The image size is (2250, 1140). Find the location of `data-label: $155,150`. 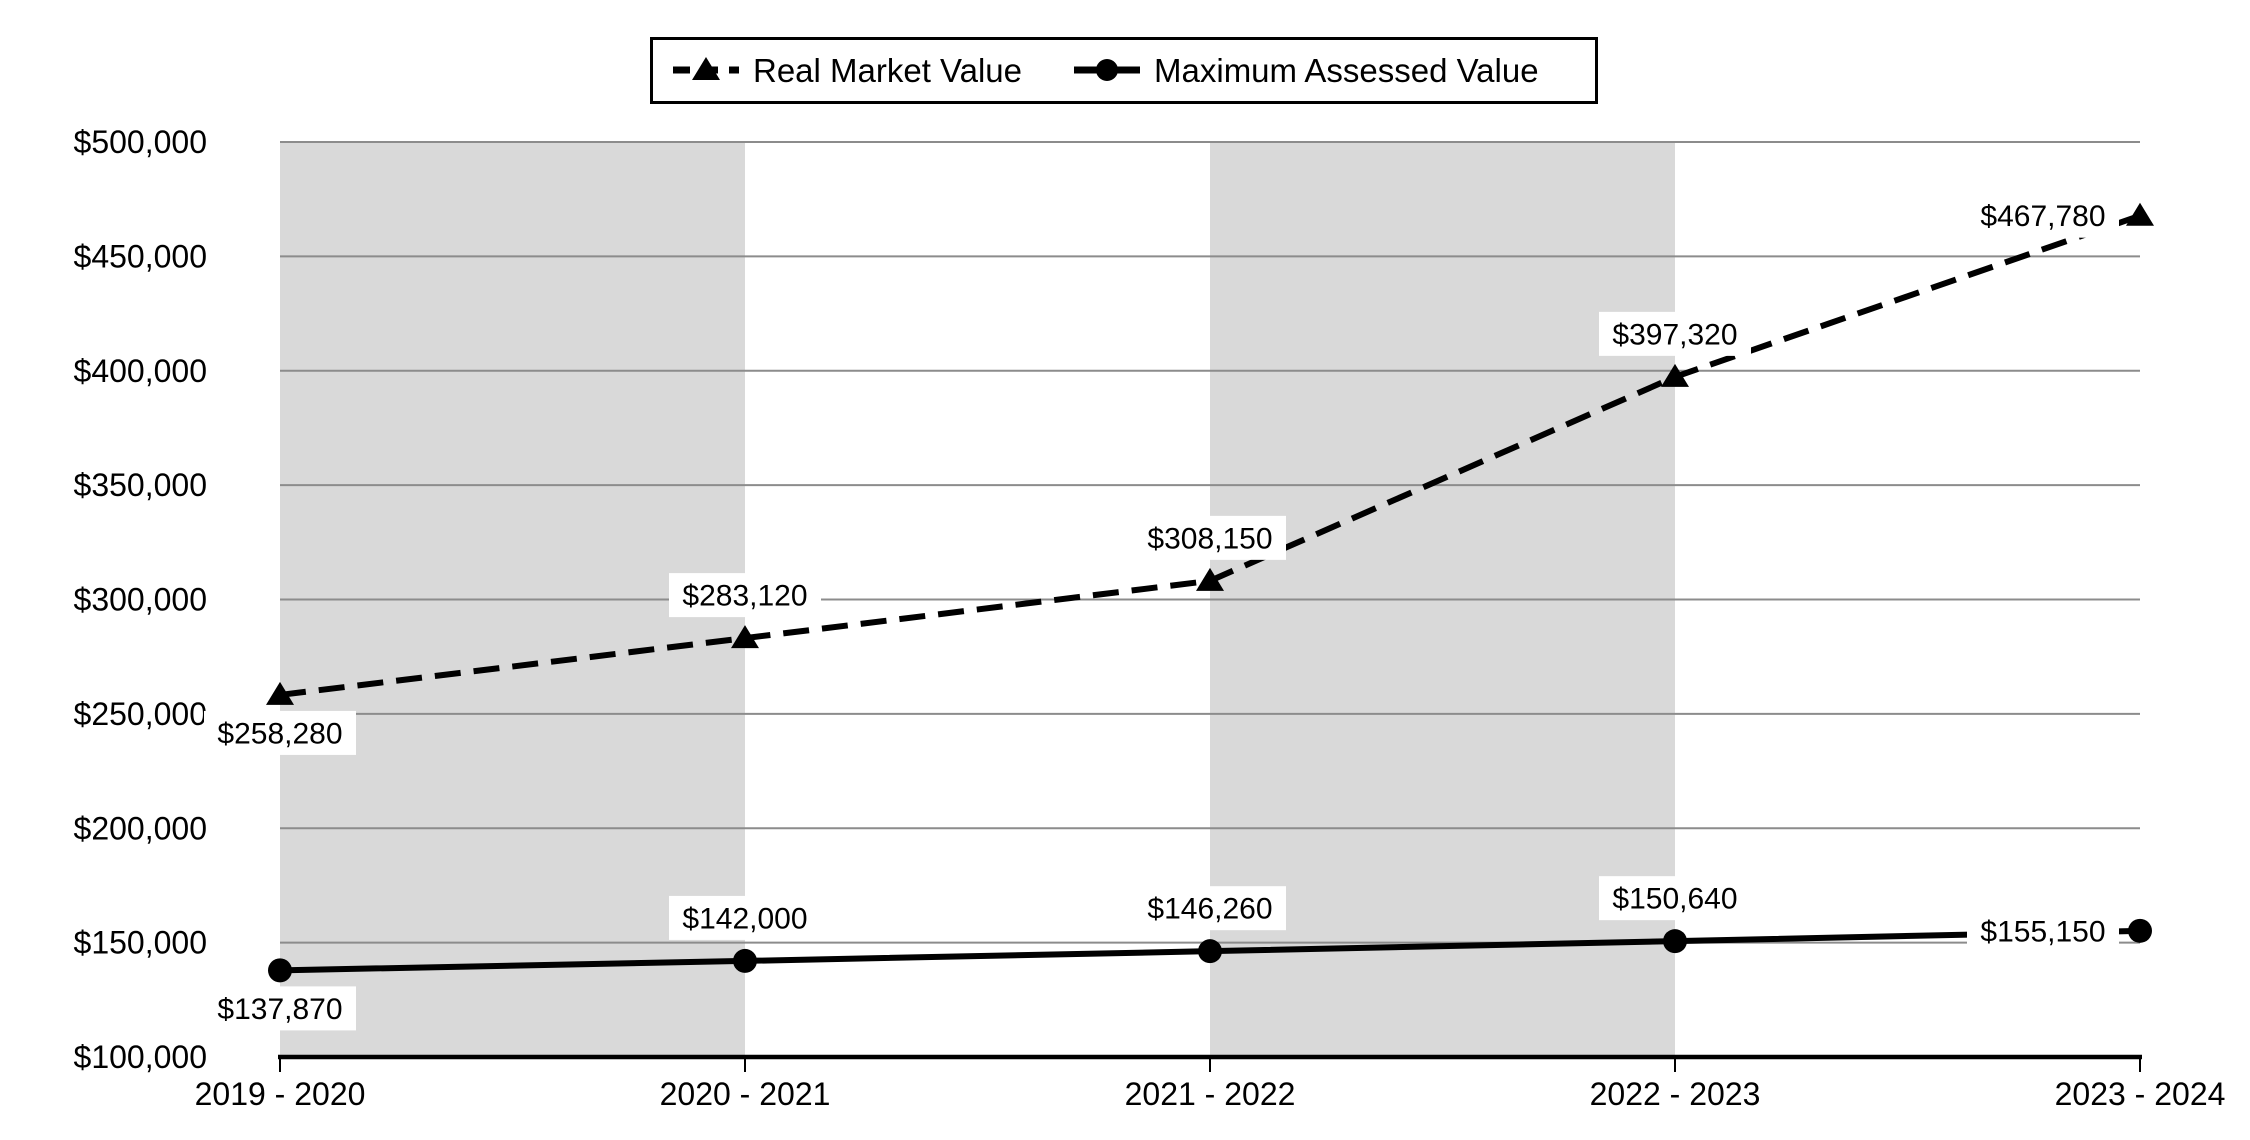

data-label: $155,150 is located at coordinates (2042, 931).